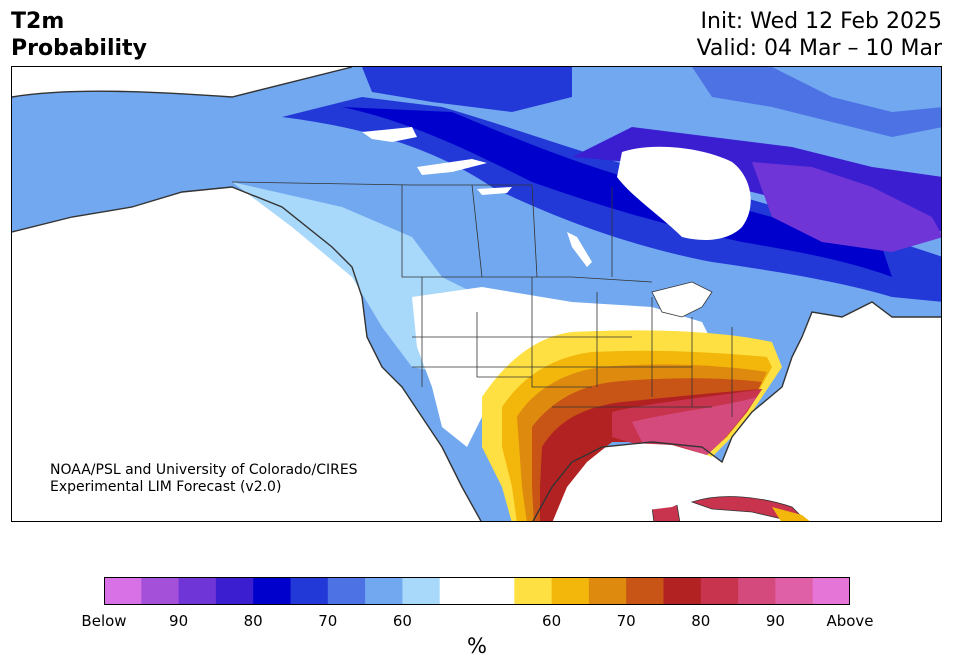 The width and height of the screenshot is (954, 671). I want to click on credit-line-2: Experimental LIM Forecast (v2.0), so click(166, 487).